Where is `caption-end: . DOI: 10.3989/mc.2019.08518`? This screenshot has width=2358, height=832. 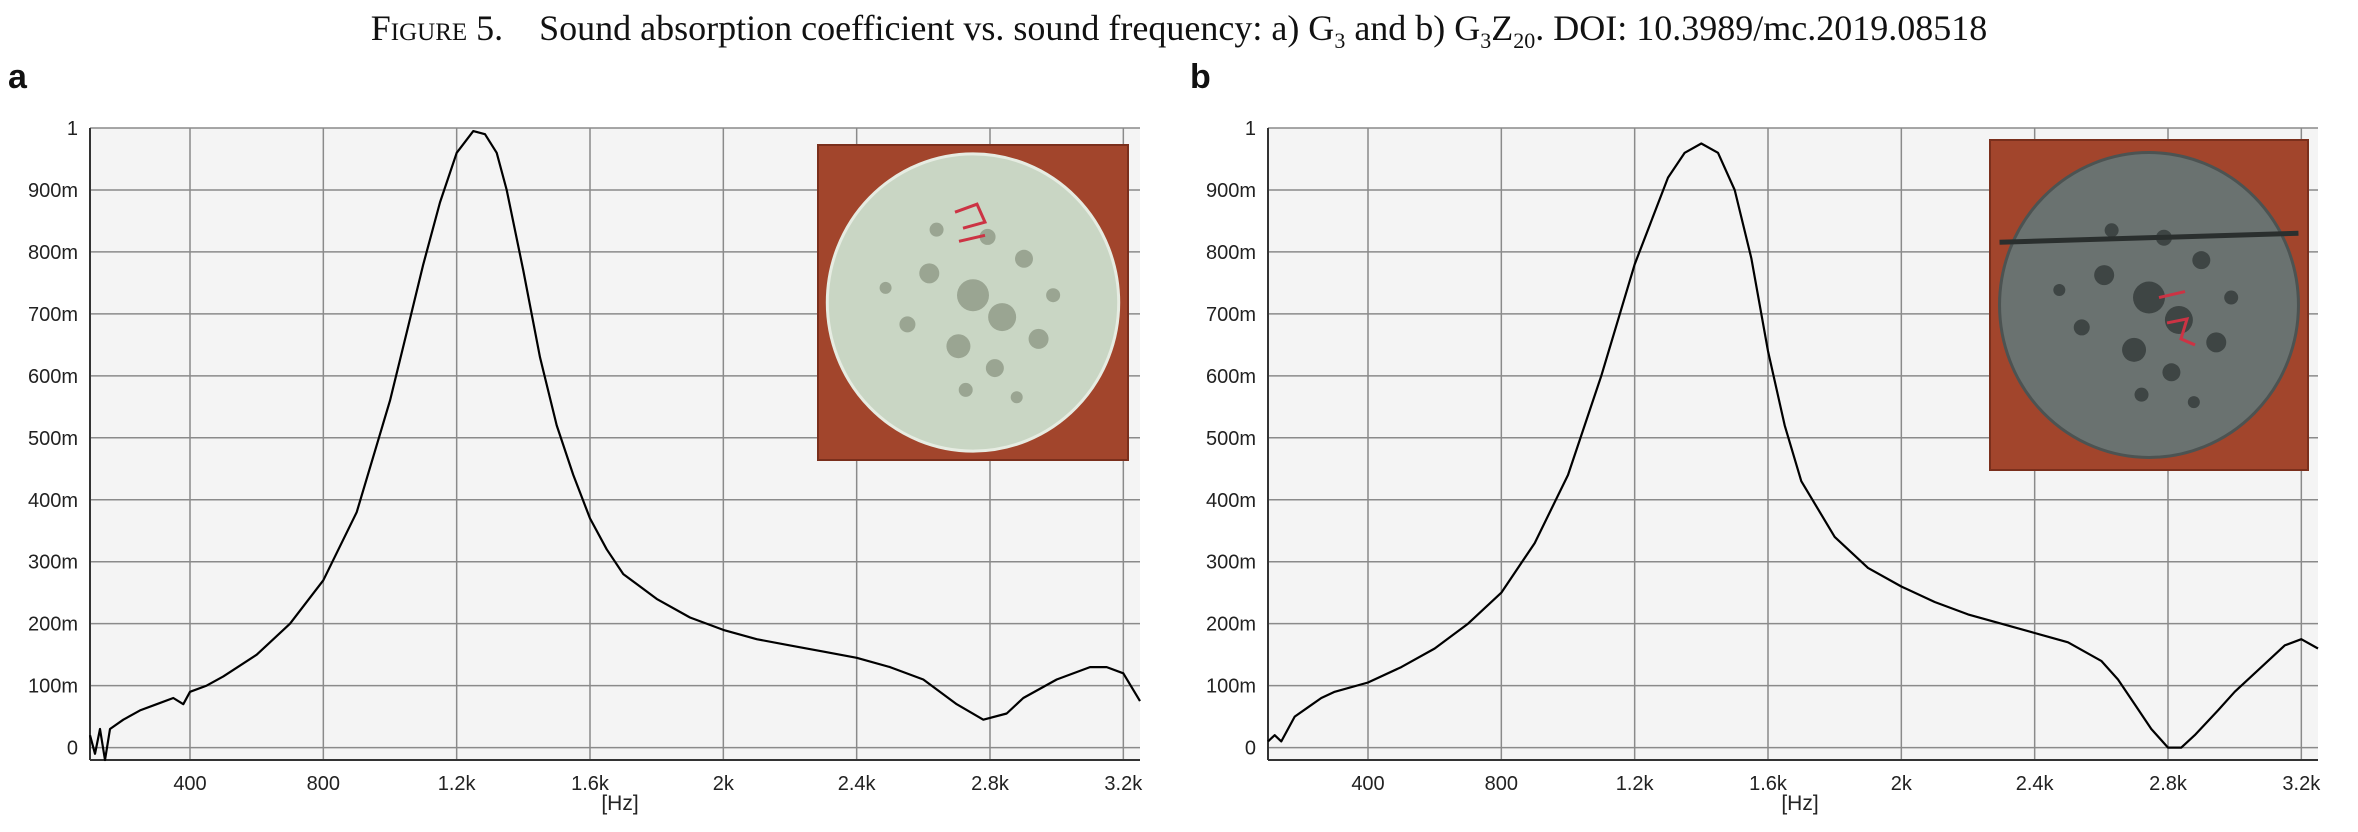
caption-end: . DOI: 10.3989/mc.2019.08518 is located at coordinates (1761, 28).